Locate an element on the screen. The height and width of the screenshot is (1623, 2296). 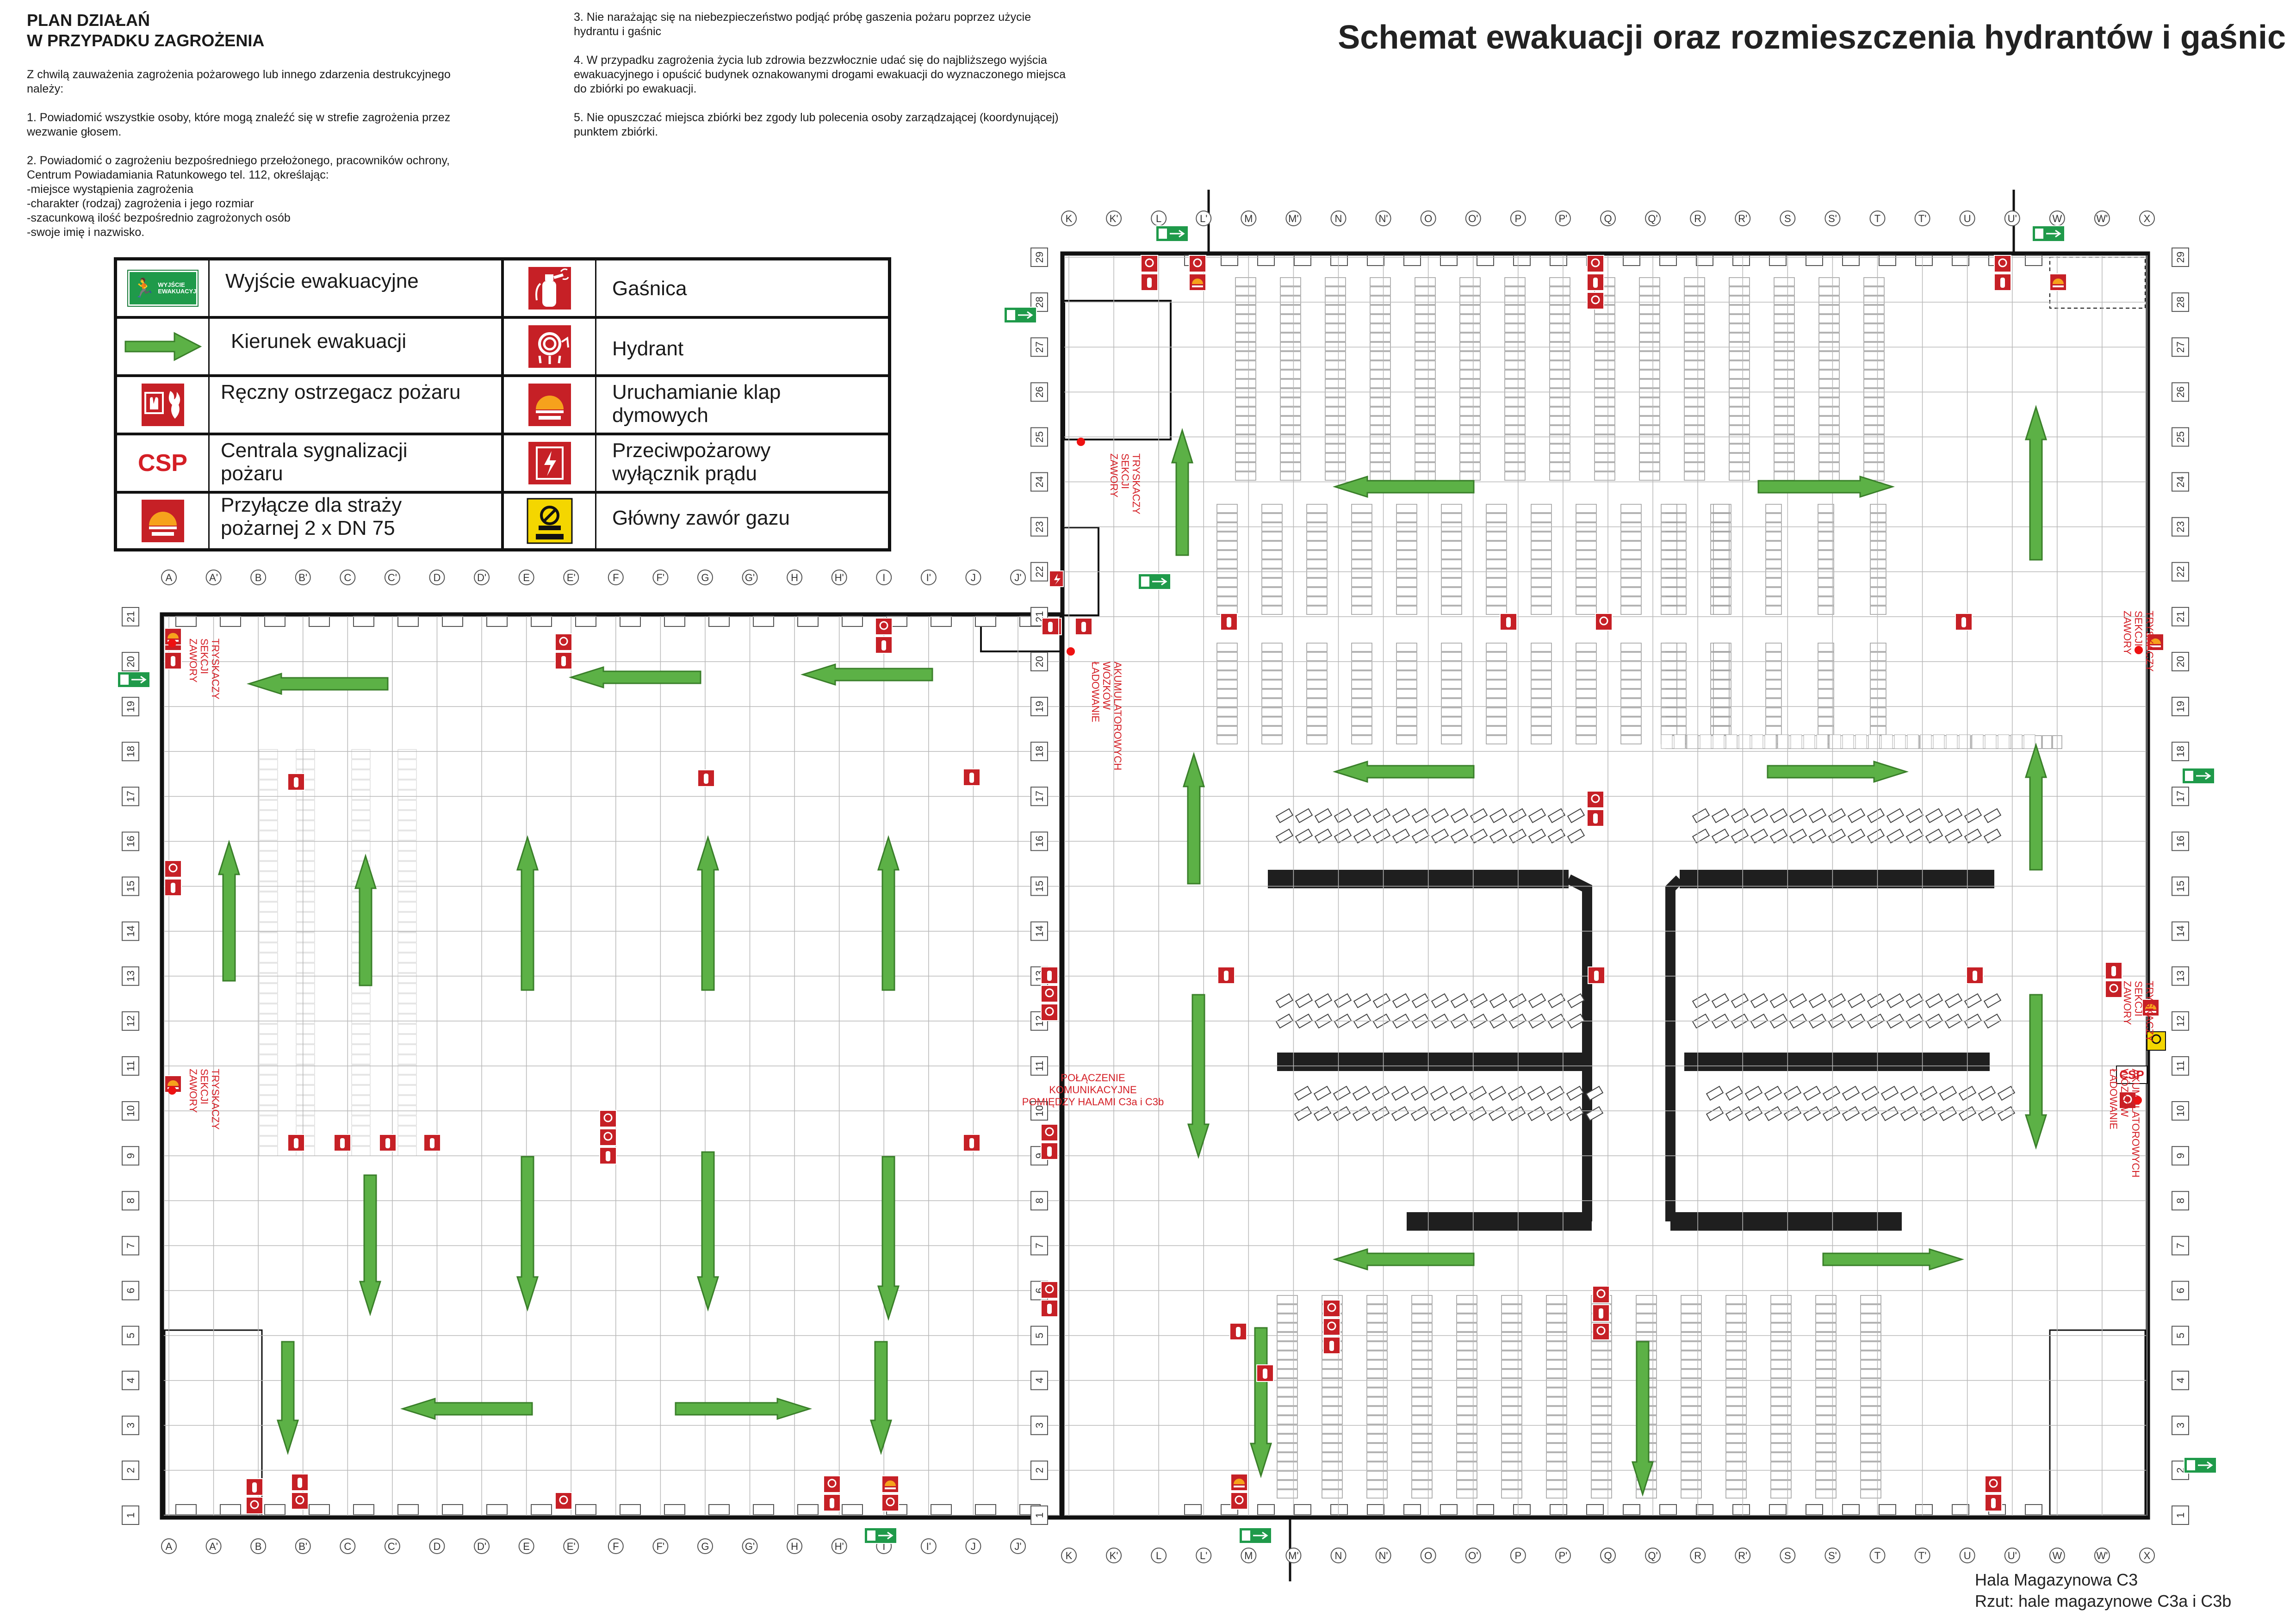
legend-item-callpoint: Ręczny ostrzegacz pożaru is located at coordinates (309, 405).